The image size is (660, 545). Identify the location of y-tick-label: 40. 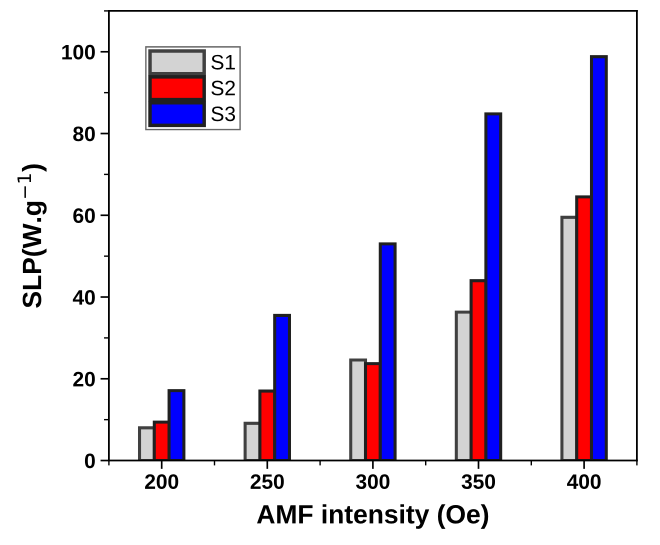
(83, 297).